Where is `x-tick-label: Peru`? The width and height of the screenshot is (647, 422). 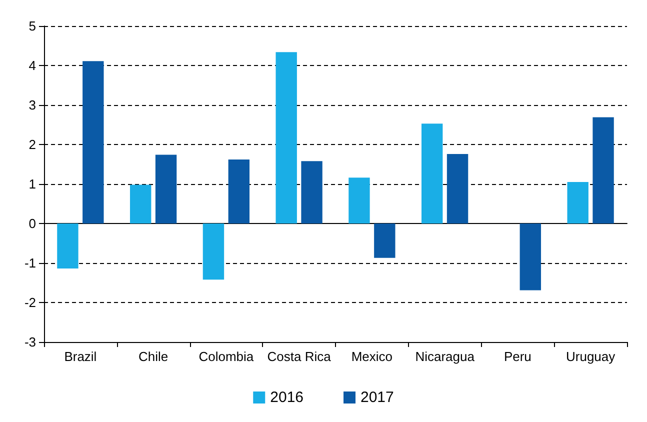
x-tick-label: Peru is located at coordinates (518, 356).